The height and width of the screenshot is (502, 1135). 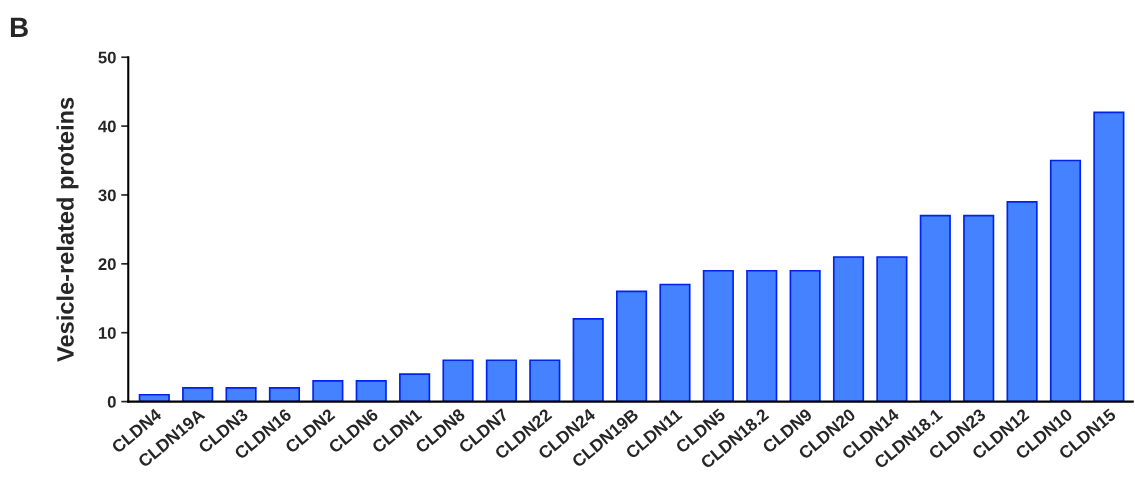 I want to click on y-tick-label: 50, so click(x=107, y=57).